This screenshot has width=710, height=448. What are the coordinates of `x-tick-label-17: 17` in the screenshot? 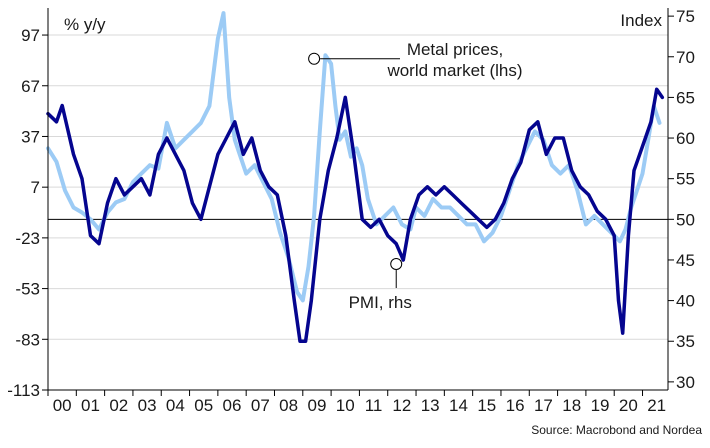 It's located at (543, 405).